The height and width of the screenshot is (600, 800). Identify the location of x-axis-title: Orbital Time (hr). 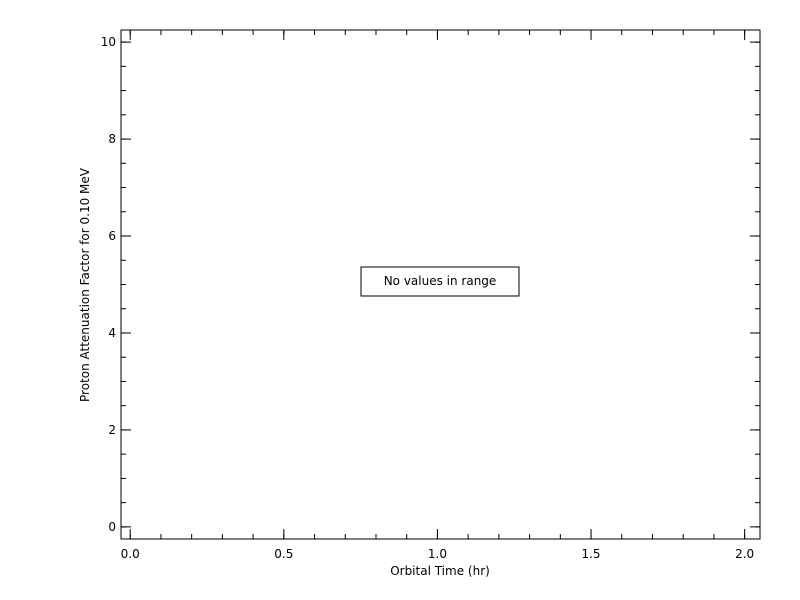
(440, 571).